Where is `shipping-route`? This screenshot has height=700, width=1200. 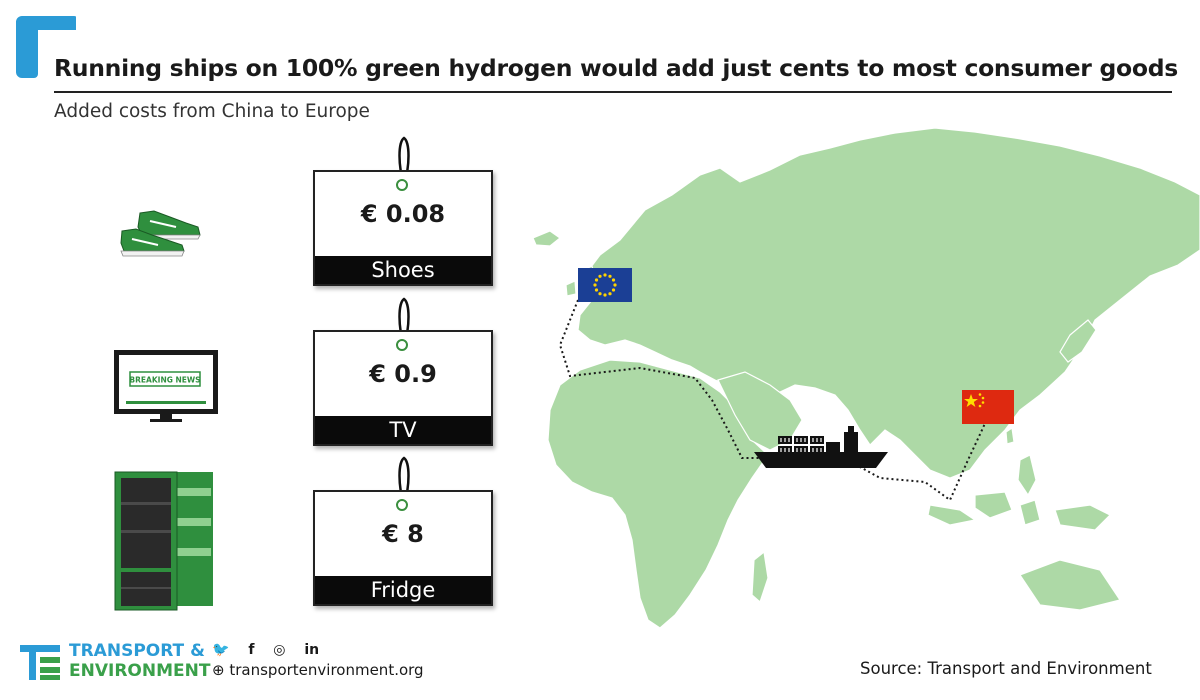
shipping-route is located at coordinates (774, 400).